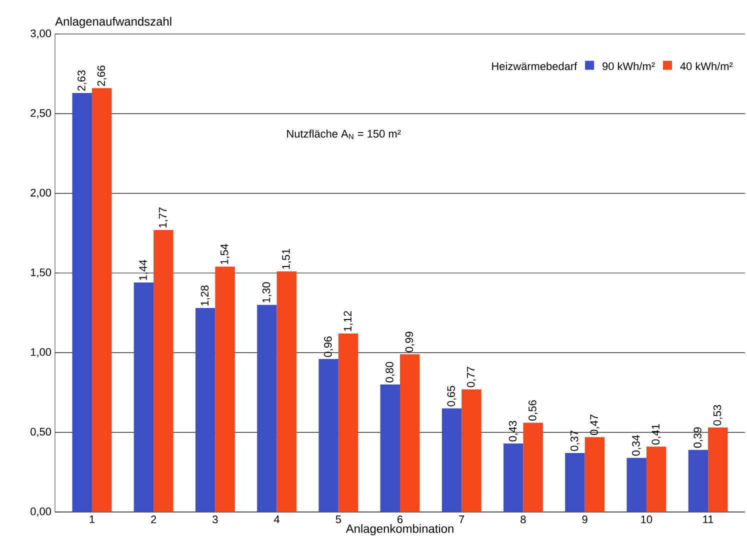  I want to click on data-label: 0,47, so click(595, 424).